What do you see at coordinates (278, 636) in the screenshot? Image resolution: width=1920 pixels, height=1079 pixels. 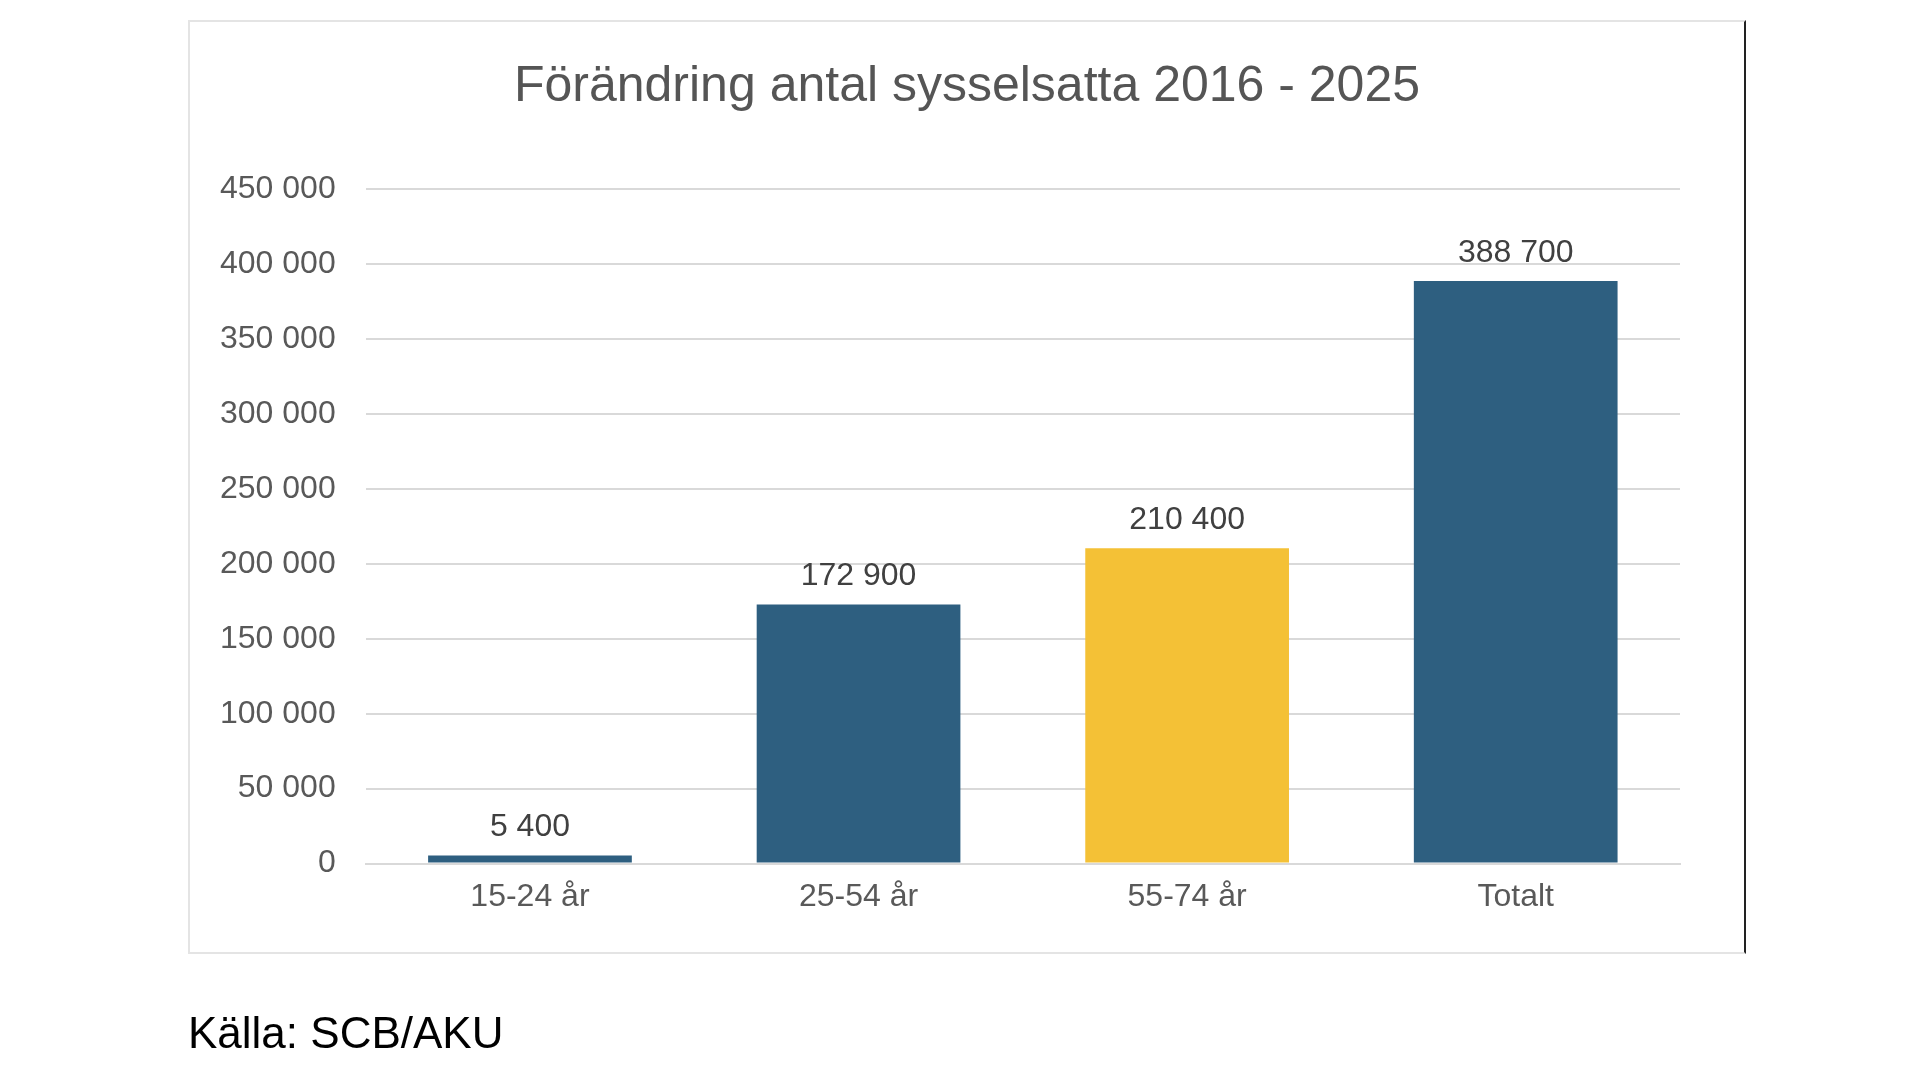 I see `y-tick-label: 150 000` at bounding box center [278, 636].